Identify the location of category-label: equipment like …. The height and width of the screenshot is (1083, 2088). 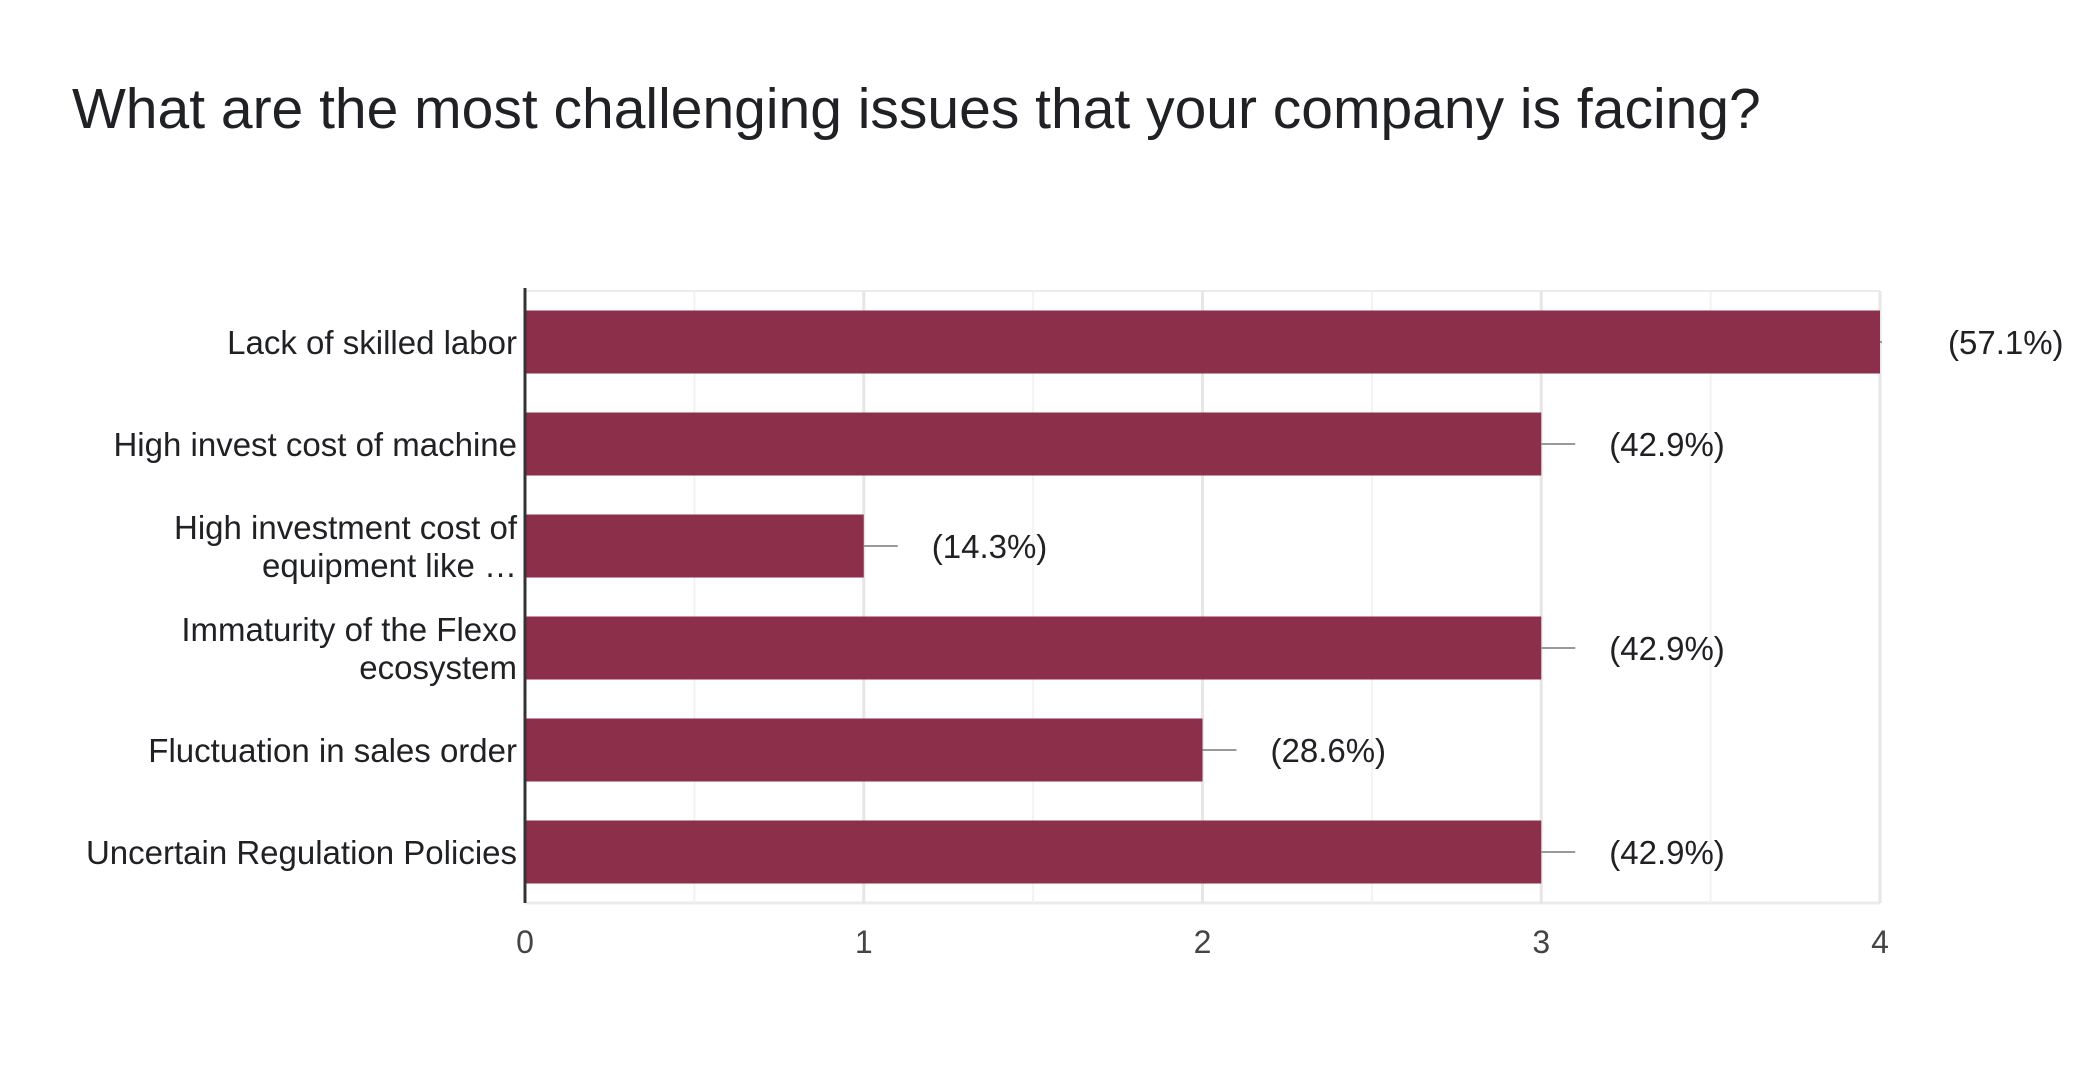
(389, 565).